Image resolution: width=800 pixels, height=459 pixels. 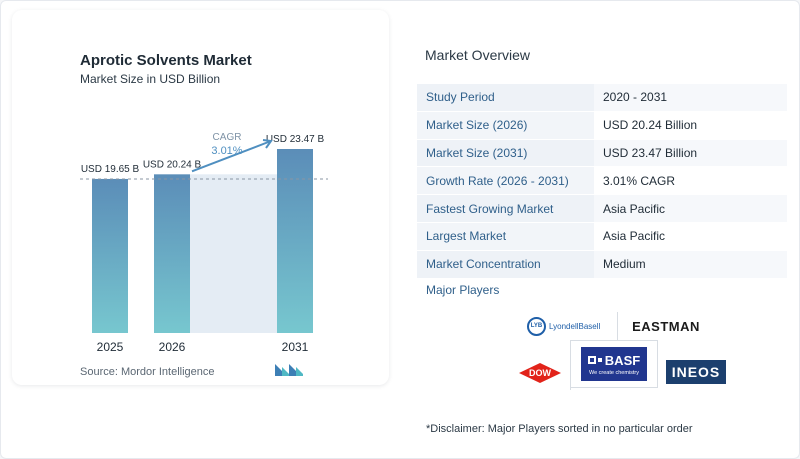 I want to click on dow-wordmark: DOW, so click(x=540, y=373).